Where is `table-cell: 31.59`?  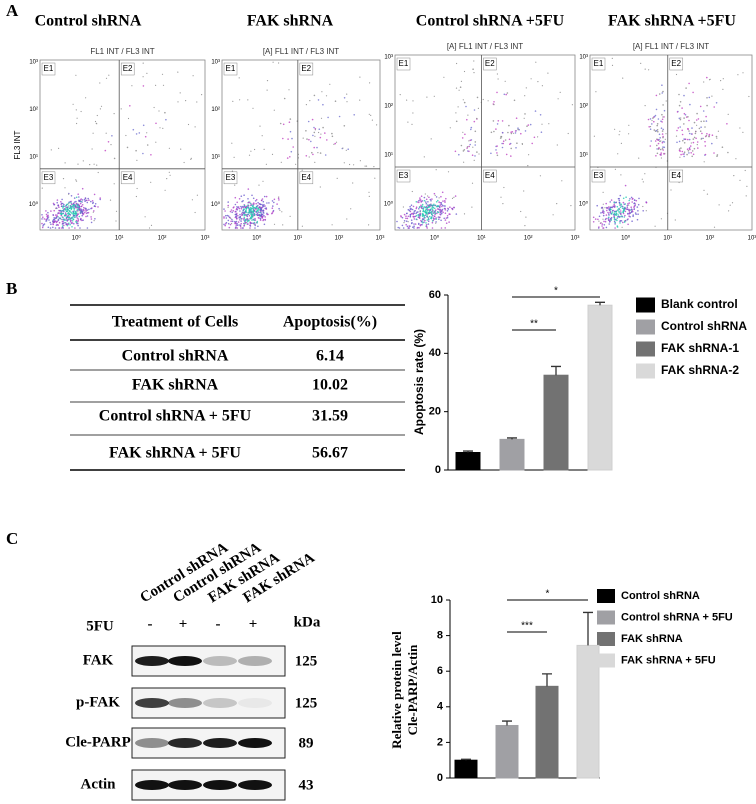 table-cell: 31.59 is located at coordinates (330, 416).